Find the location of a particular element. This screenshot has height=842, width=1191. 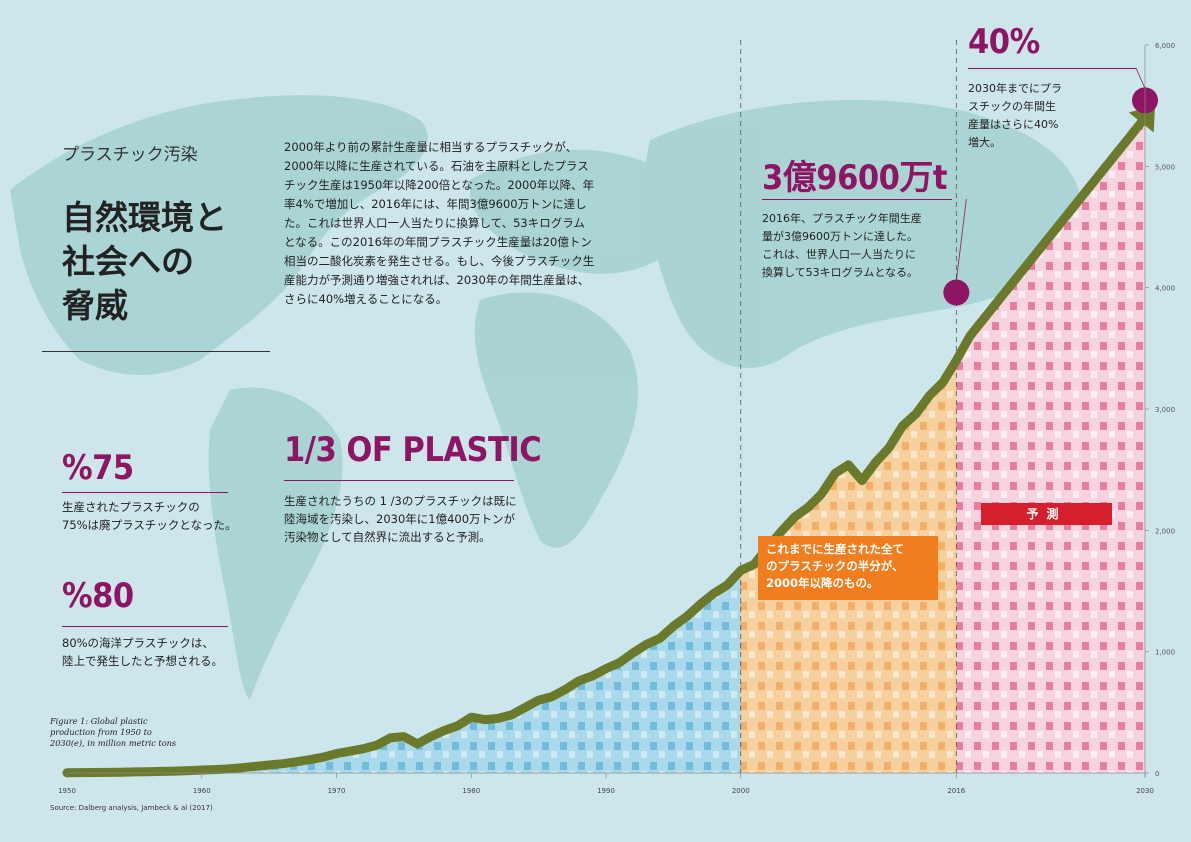

x-tick-label: 1960 is located at coordinates (202, 791).